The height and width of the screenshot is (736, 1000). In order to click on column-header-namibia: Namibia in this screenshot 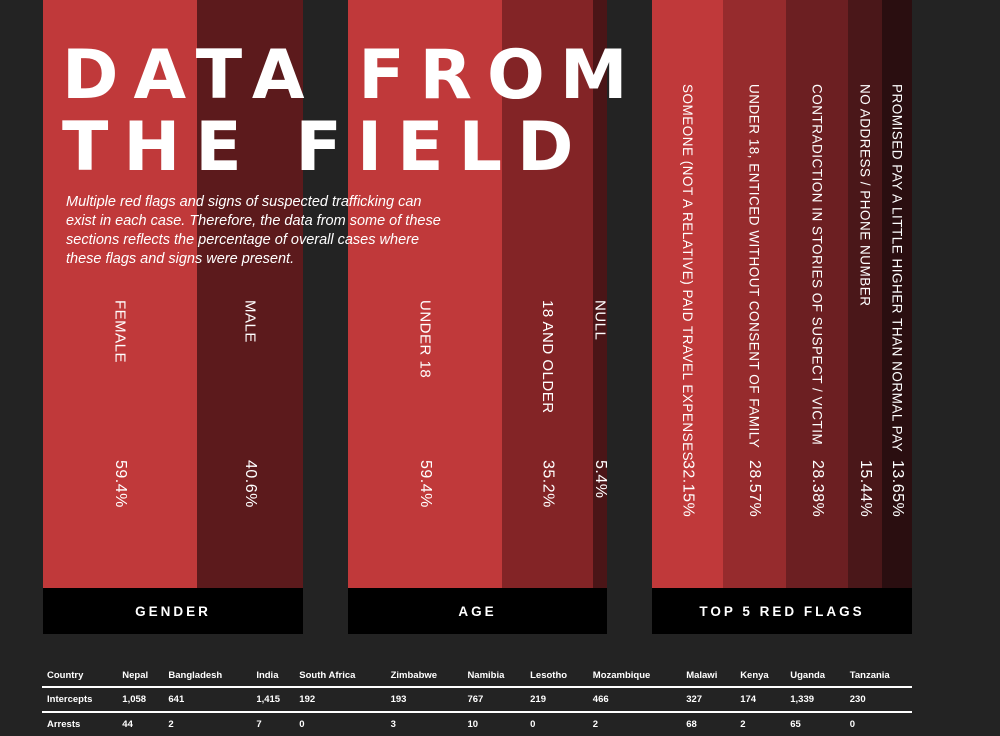, I will do `click(486, 675)`.